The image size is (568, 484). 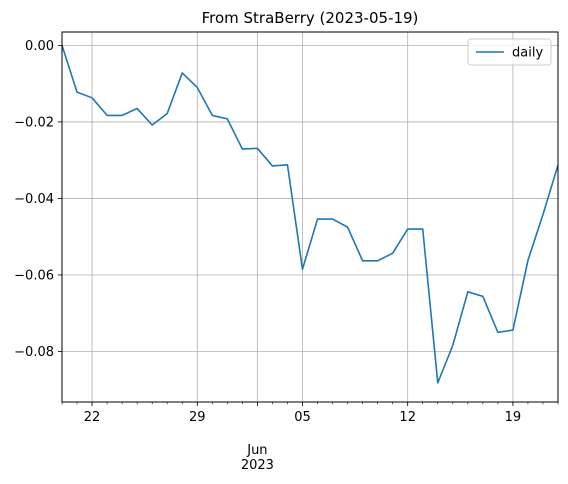 What do you see at coordinates (92, 417) in the screenshot?
I see `x-tick-label: 22` at bounding box center [92, 417].